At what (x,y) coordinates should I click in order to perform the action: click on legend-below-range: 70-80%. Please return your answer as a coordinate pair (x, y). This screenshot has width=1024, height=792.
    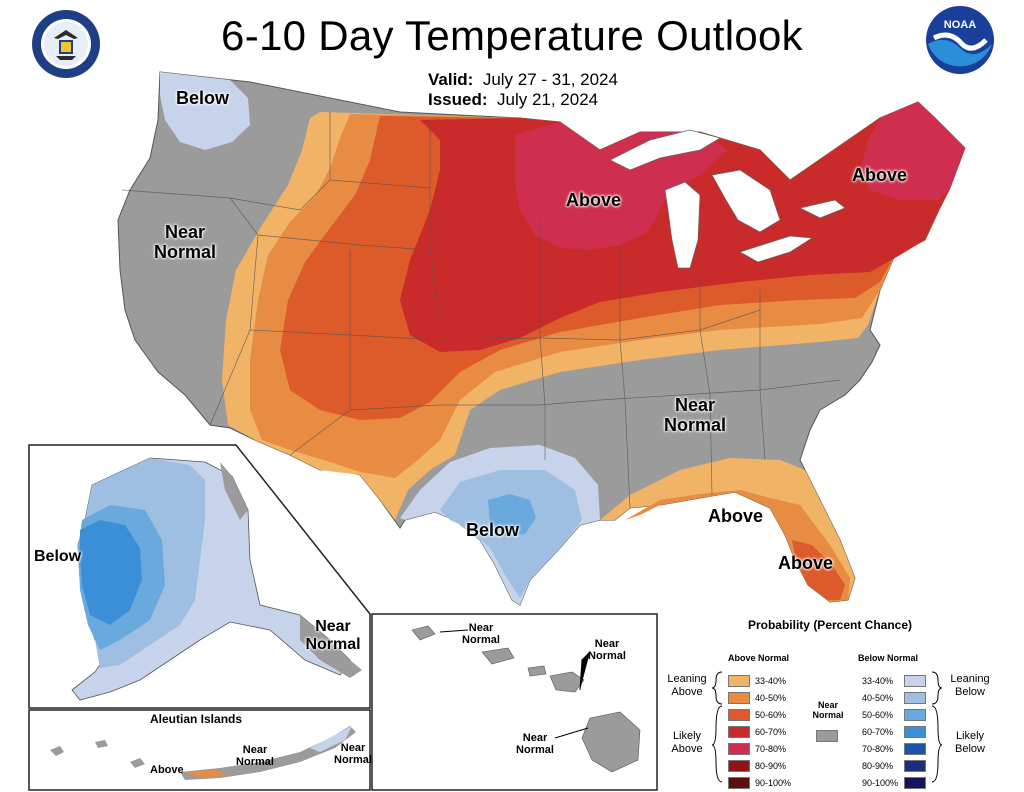
    Looking at the image, I should click on (878, 748).